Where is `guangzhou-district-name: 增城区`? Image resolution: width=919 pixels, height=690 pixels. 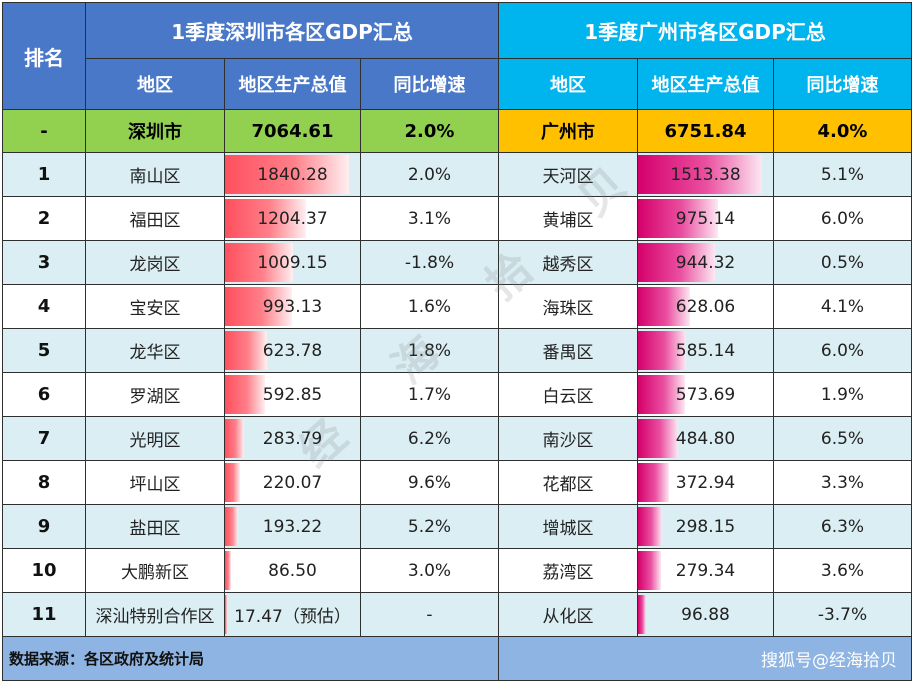 guangzhou-district-name: 增城区 is located at coordinates (568, 526).